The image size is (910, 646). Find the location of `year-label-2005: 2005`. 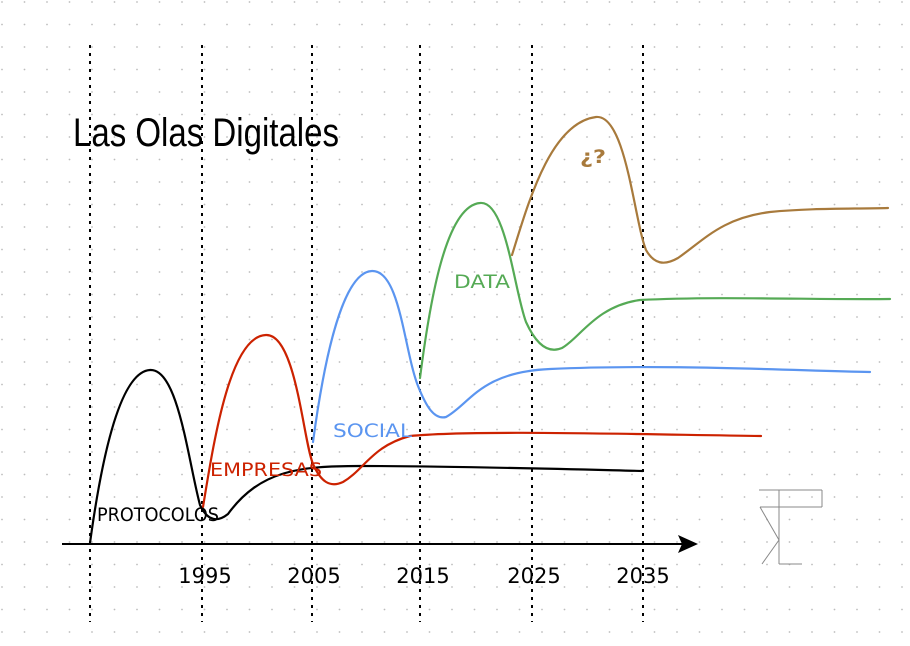

year-label-2005: 2005 is located at coordinates (313, 576).